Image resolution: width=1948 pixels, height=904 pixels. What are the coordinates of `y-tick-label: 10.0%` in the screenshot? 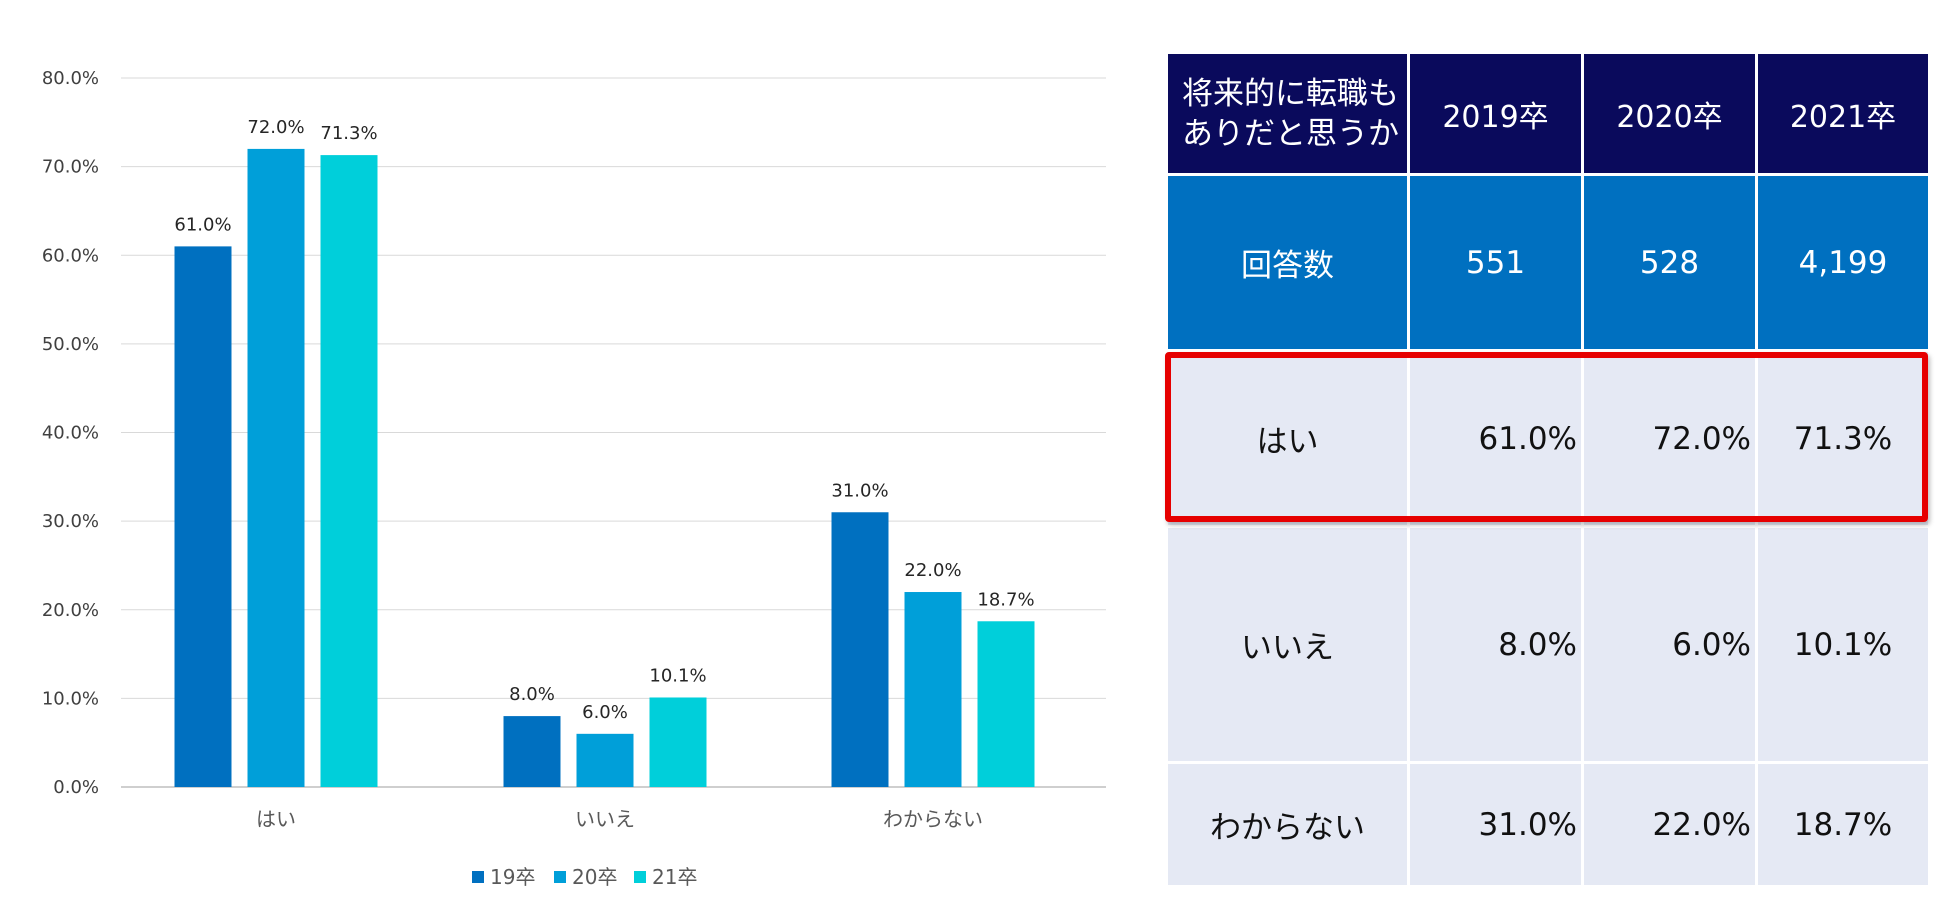 It's located at (70, 698).